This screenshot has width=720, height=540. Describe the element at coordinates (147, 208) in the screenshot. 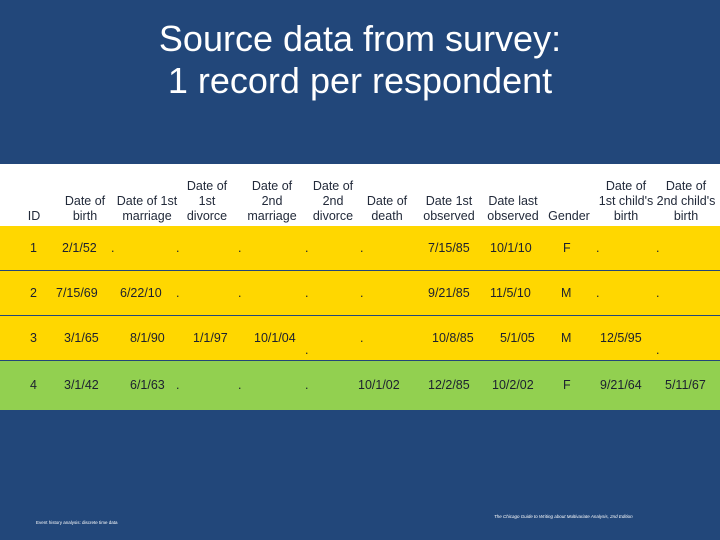

I see `header-first-marriage: Date of 1st marriage` at that location.